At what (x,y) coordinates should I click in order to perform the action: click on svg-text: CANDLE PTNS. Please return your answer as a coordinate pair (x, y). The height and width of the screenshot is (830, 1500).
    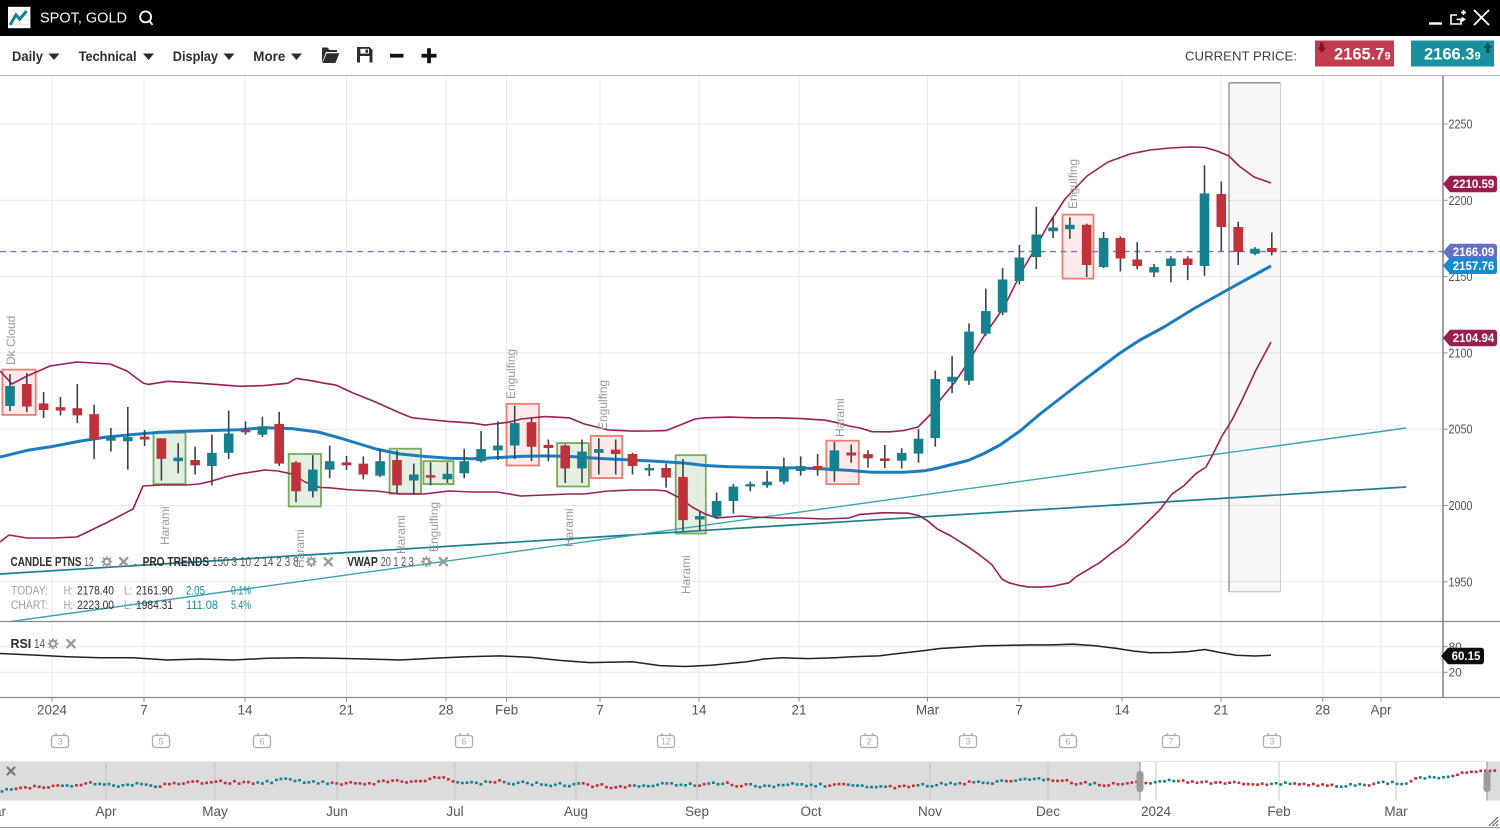
    Looking at the image, I should click on (46, 561).